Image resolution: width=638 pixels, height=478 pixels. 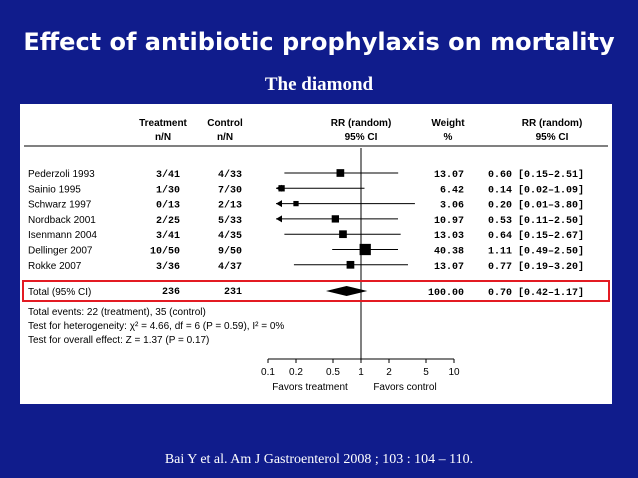 I want to click on study-treatment: 10/50, so click(x=165, y=252).